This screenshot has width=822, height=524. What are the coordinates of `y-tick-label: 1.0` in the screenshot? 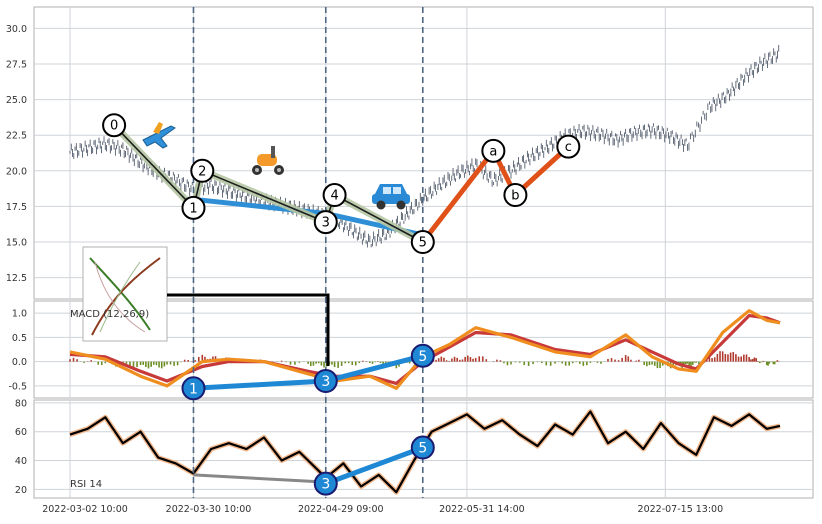 It's located at (19, 314).